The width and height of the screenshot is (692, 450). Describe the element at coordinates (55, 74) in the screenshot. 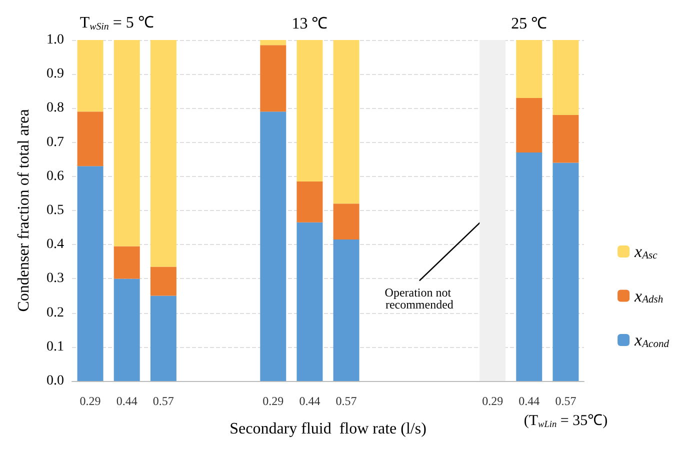

I see `y-tick-label: 0.9` at that location.